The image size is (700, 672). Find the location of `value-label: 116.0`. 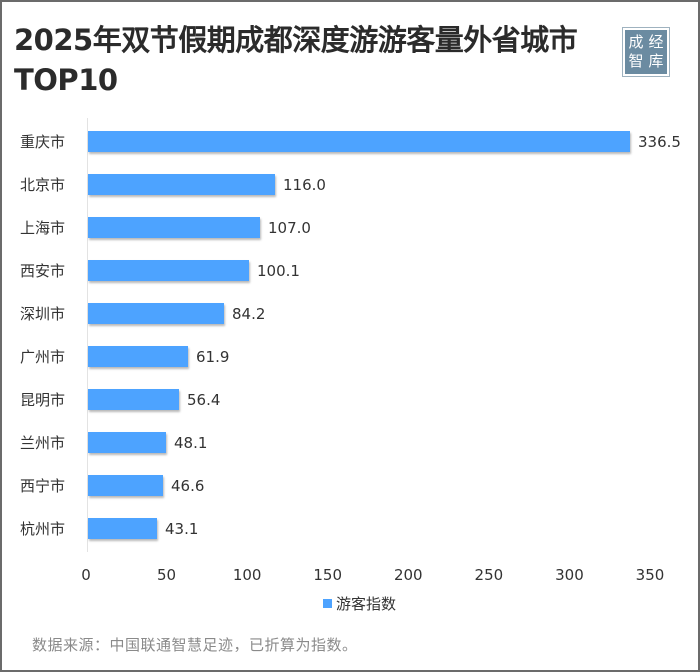

value-label: 116.0 is located at coordinates (304, 185).